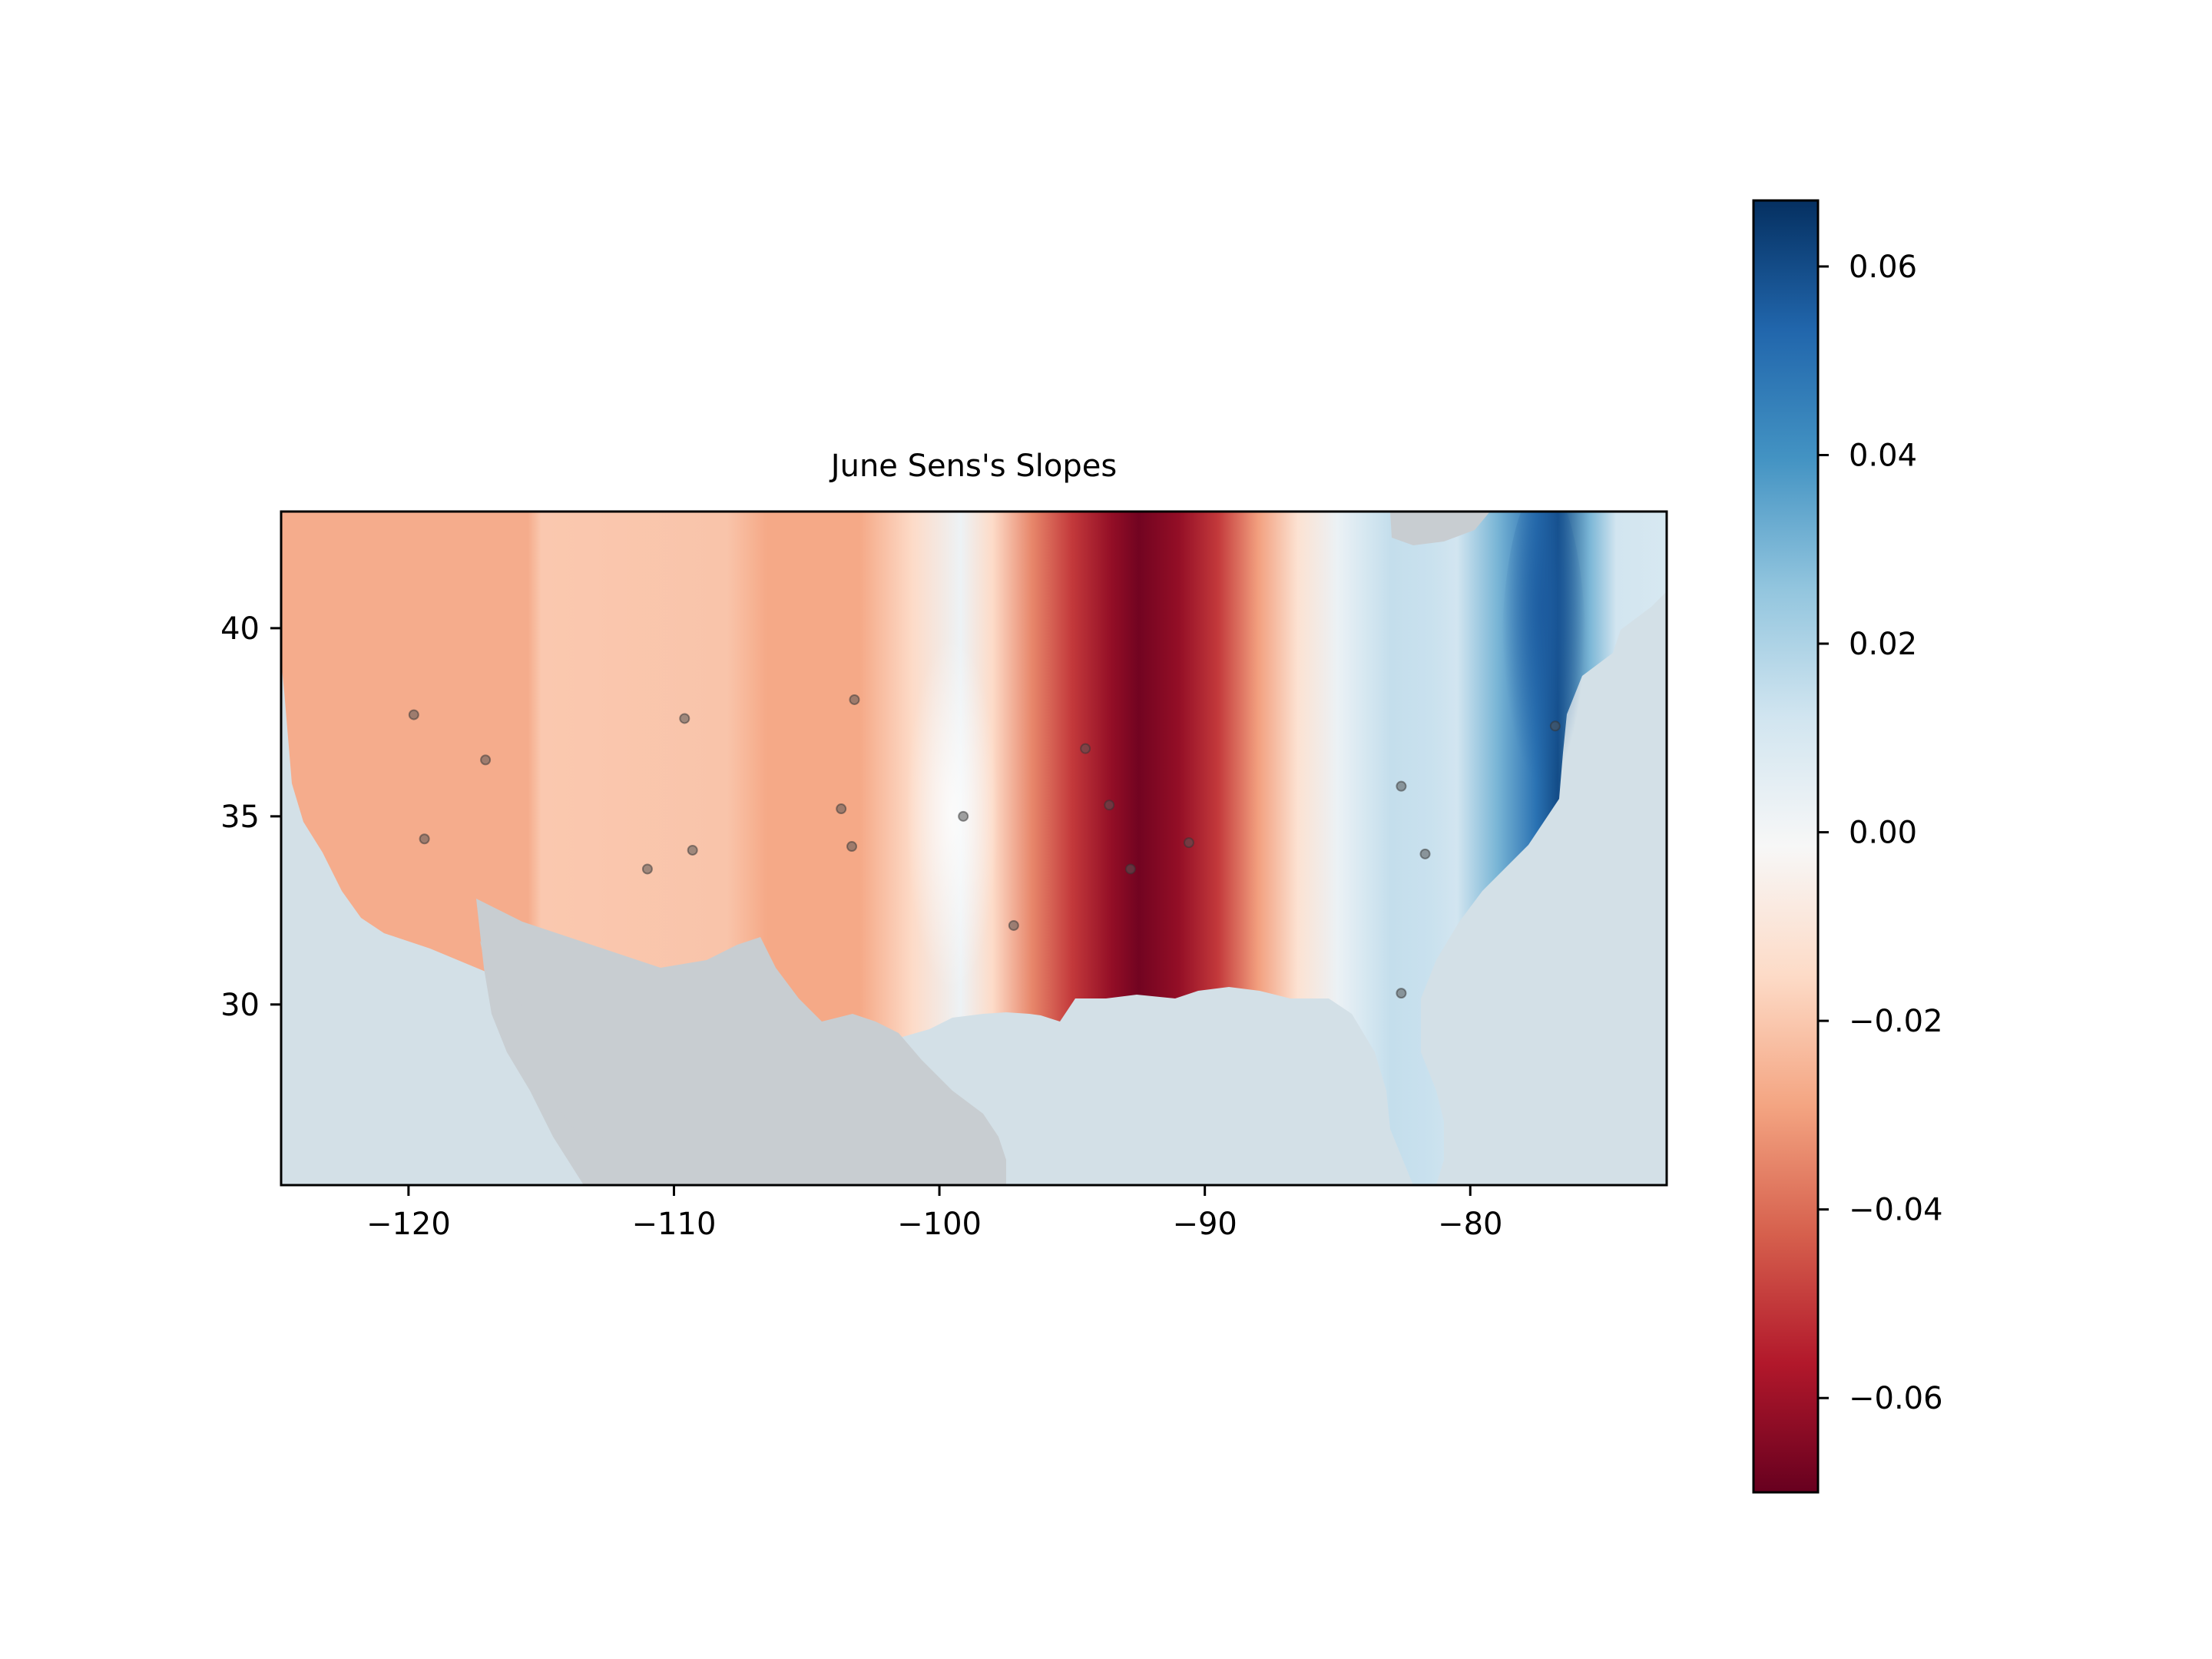 This screenshot has height=1659, width=2212. I want to click on colorbar: −0.06 −0.04 −0.02 0.00 0.02 0.04 0.06, so click(1848, 846).